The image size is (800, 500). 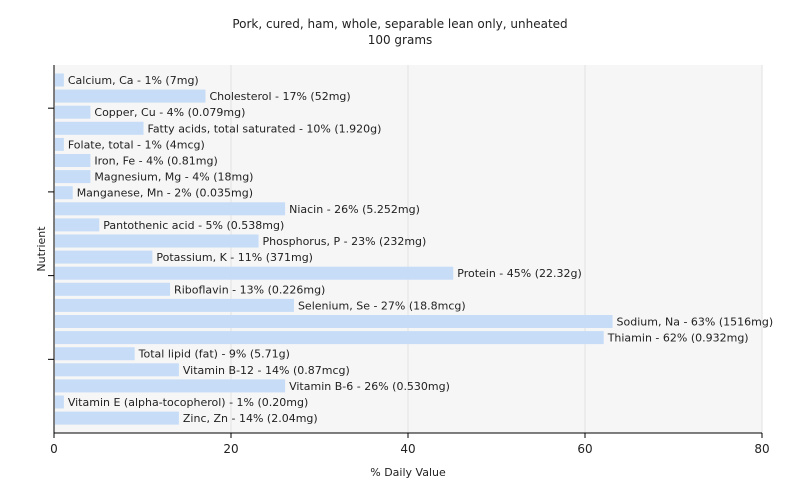 I want to click on bar-label: Potassium, K - 11% (371mg), so click(x=234, y=257).